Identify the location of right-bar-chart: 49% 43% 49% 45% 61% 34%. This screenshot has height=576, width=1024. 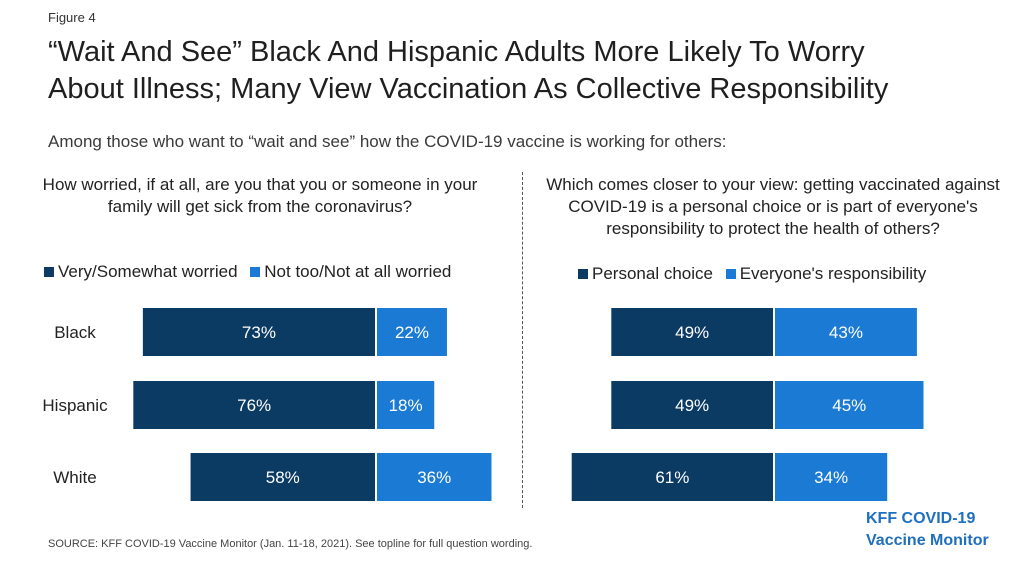
(747, 404).